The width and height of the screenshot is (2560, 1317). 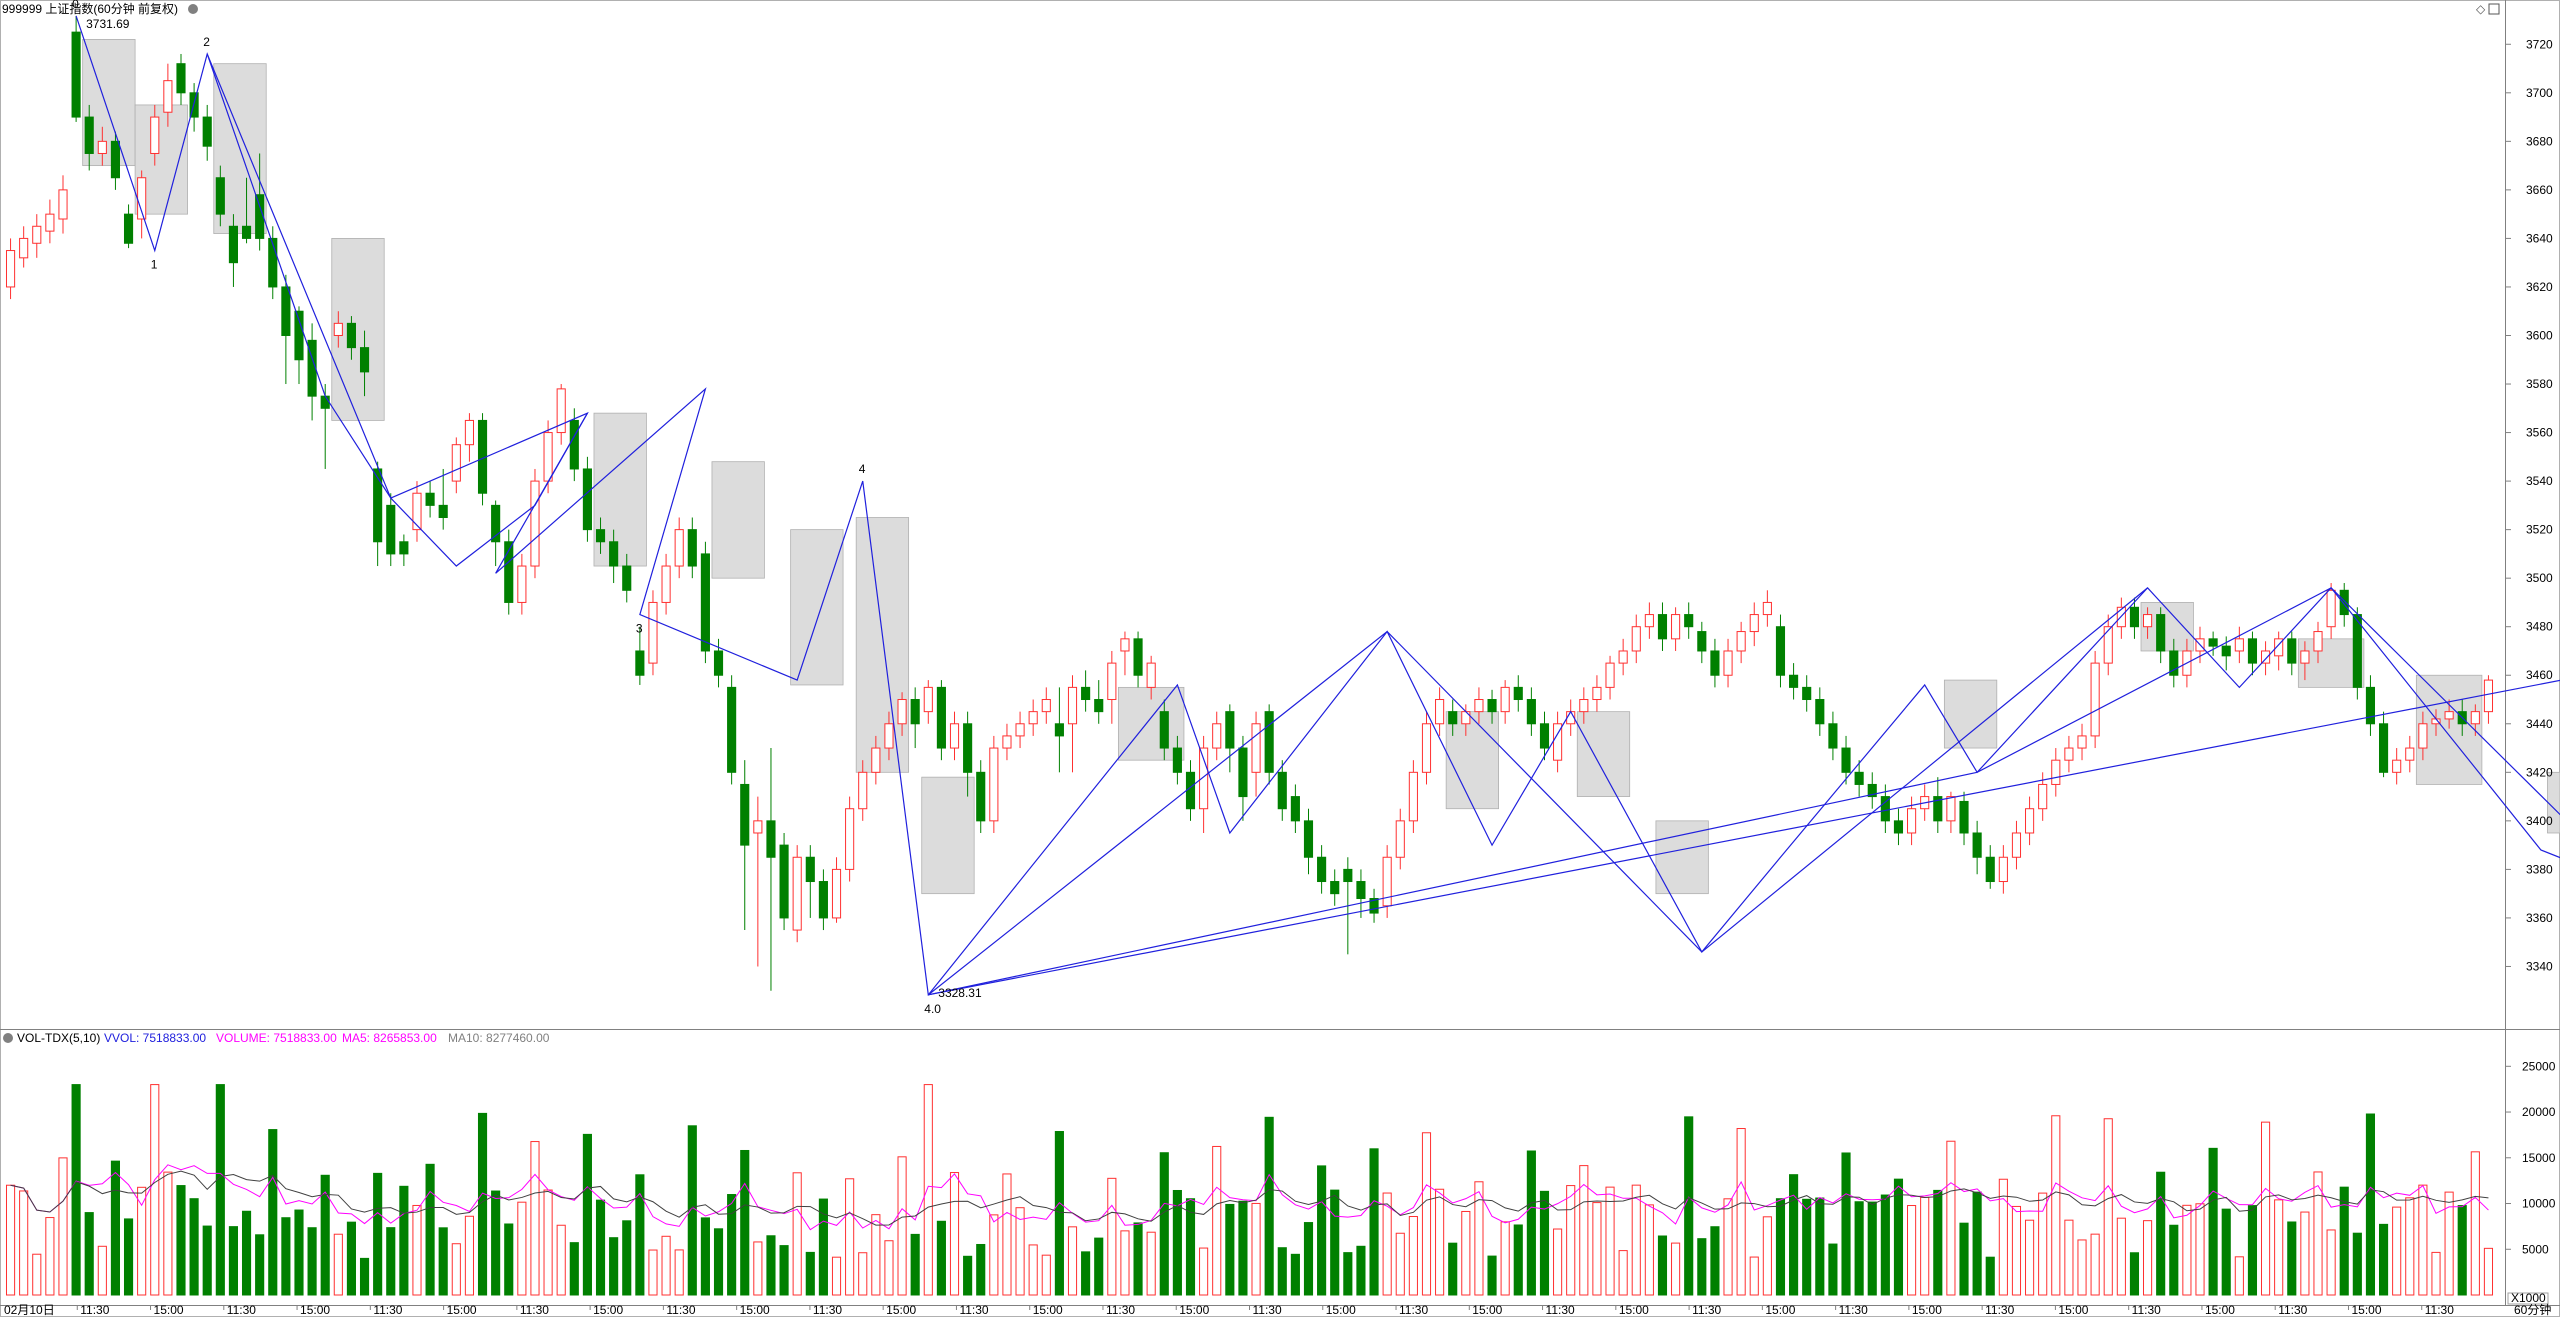 I want to click on time-tick-label: 11:30, so click(x=973, y=1310).